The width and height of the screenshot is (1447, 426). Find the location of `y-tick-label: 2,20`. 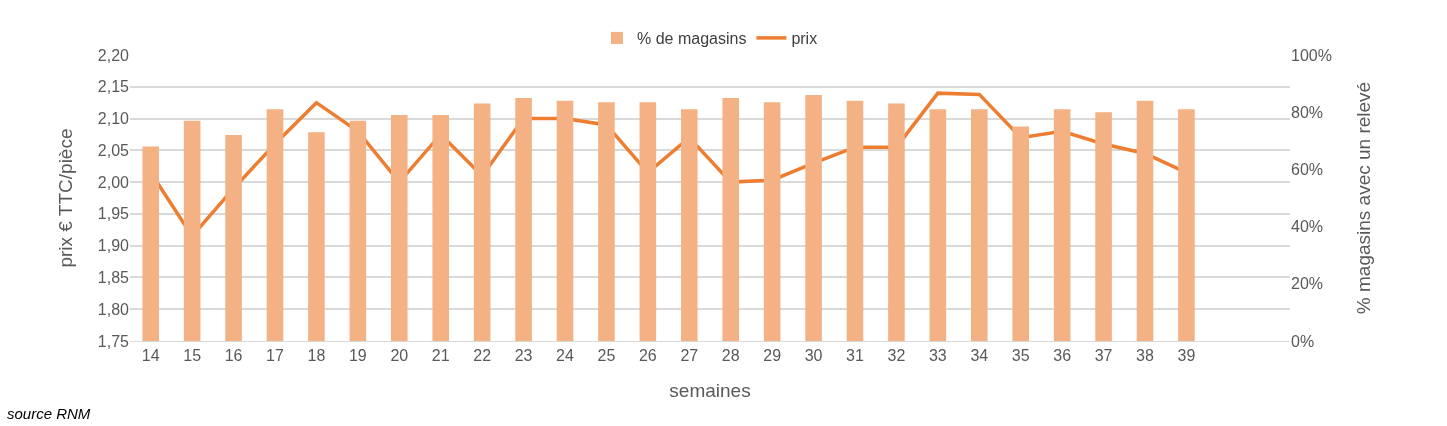

y-tick-label: 2,20 is located at coordinates (113, 55).